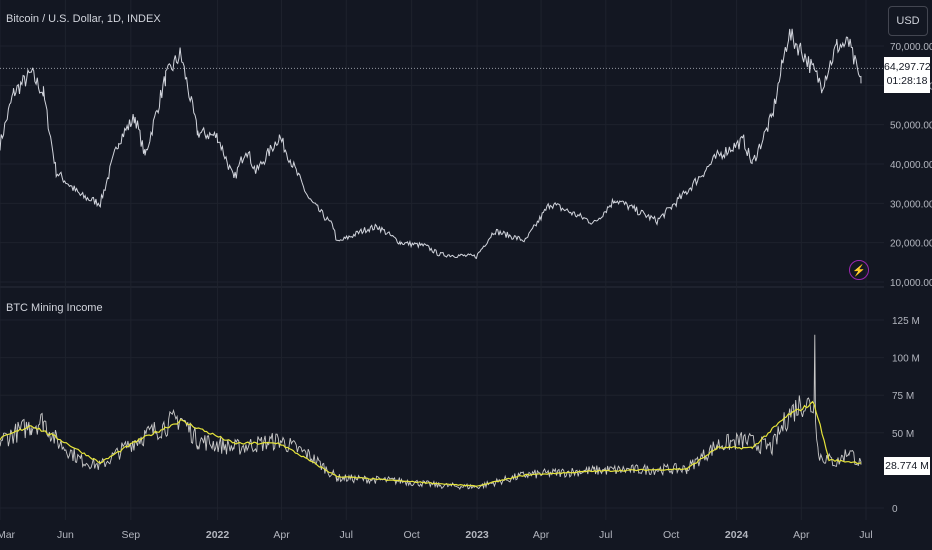 The height and width of the screenshot is (550, 932). Describe the element at coordinates (859, 270) in the screenshot. I see `lightning-icon: ⚡` at that location.